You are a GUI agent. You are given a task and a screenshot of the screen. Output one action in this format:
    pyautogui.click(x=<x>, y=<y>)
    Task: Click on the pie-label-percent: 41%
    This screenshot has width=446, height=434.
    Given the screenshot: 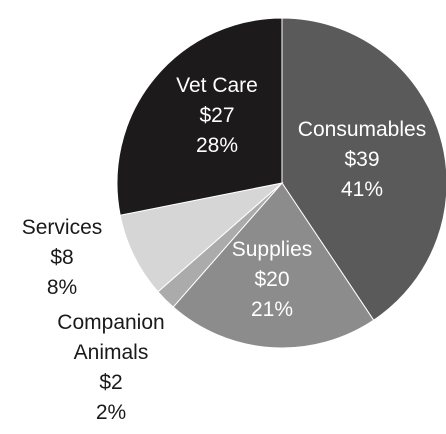 What is the action you would take?
    pyautogui.click(x=362, y=189)
    